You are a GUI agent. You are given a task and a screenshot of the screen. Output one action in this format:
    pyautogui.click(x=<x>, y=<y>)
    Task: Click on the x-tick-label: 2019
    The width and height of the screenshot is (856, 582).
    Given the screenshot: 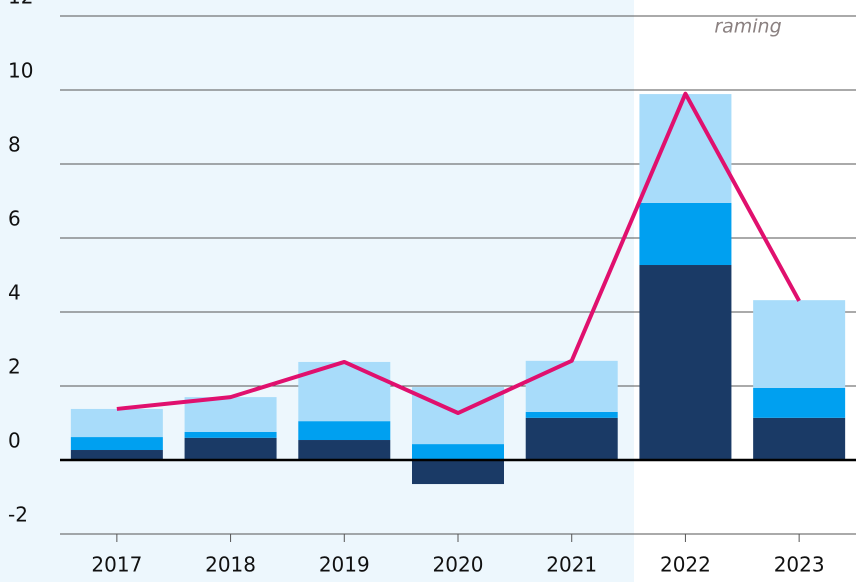 What is the action you would take?
    pyautogui.click(x=344, y=565)
    